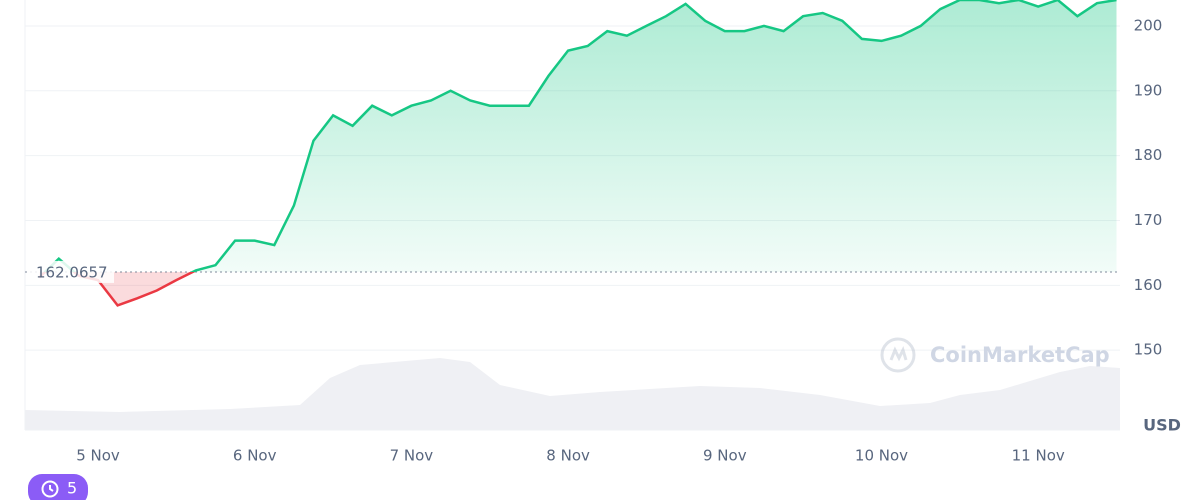  I want to click on history-badge: 5, so click(58, 487).